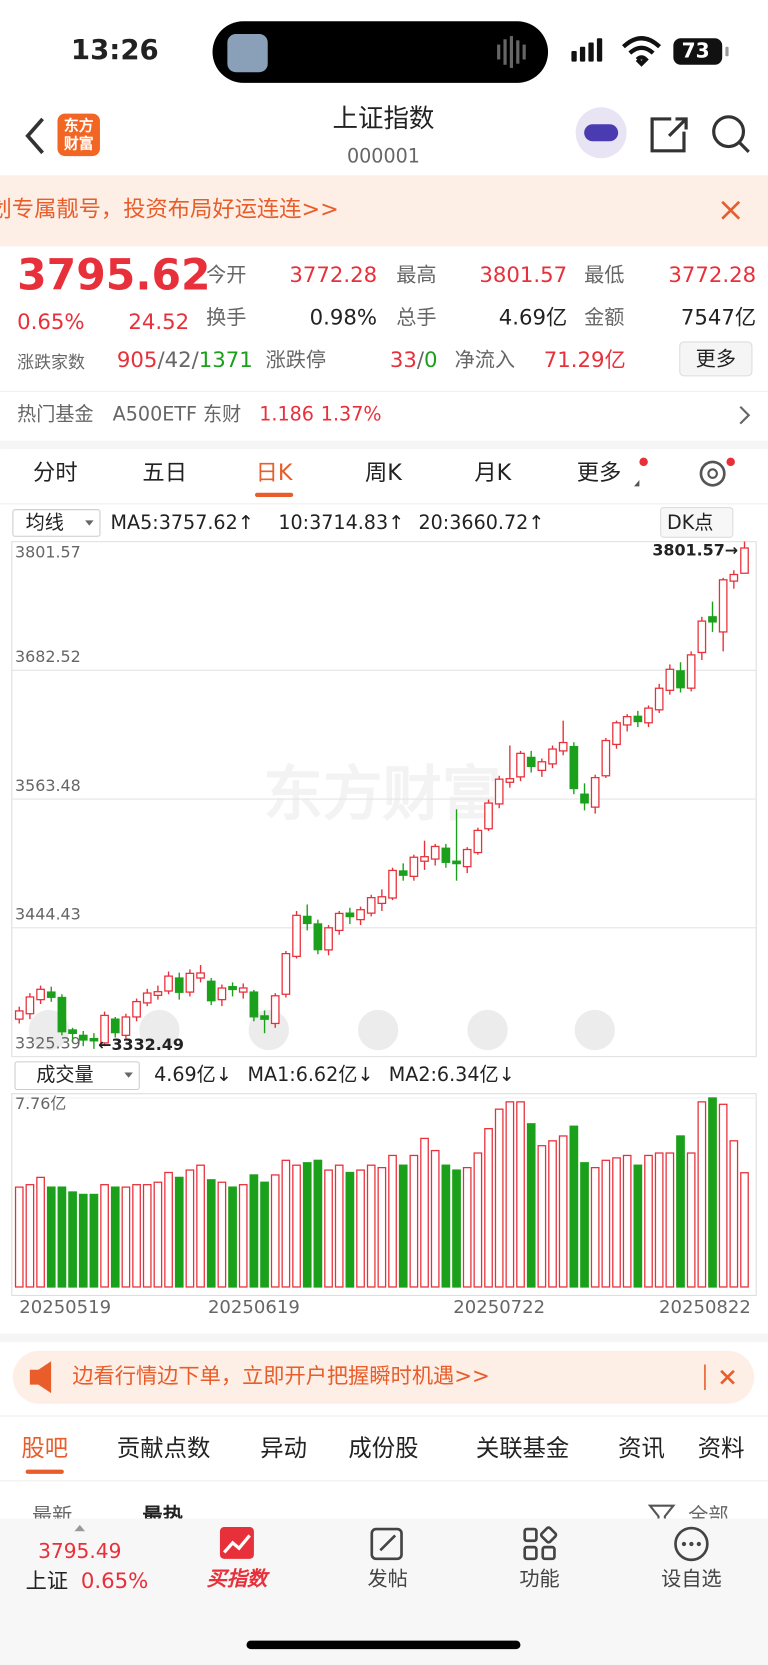 The image size is (768, 1665). Describe the element at coordinates (388, 1543) in the screenshot. I see `nav-icon-pen` at that location.